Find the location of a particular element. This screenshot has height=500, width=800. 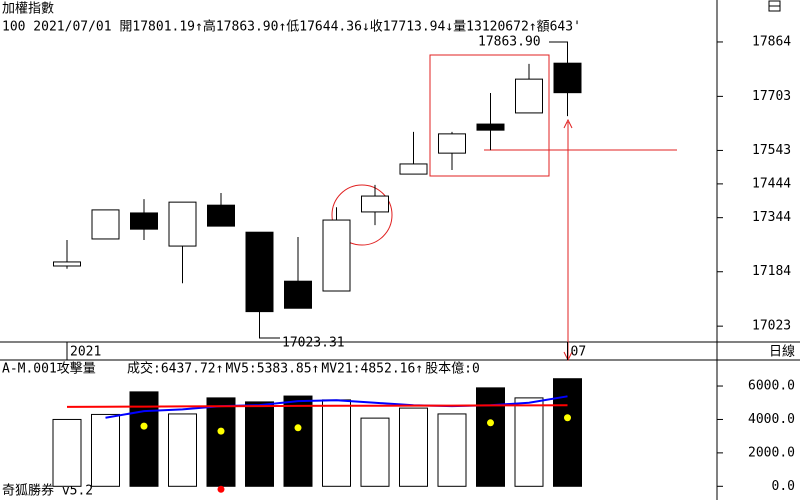

low-annotation: 17023.31 is located at coordinates (313, 343).